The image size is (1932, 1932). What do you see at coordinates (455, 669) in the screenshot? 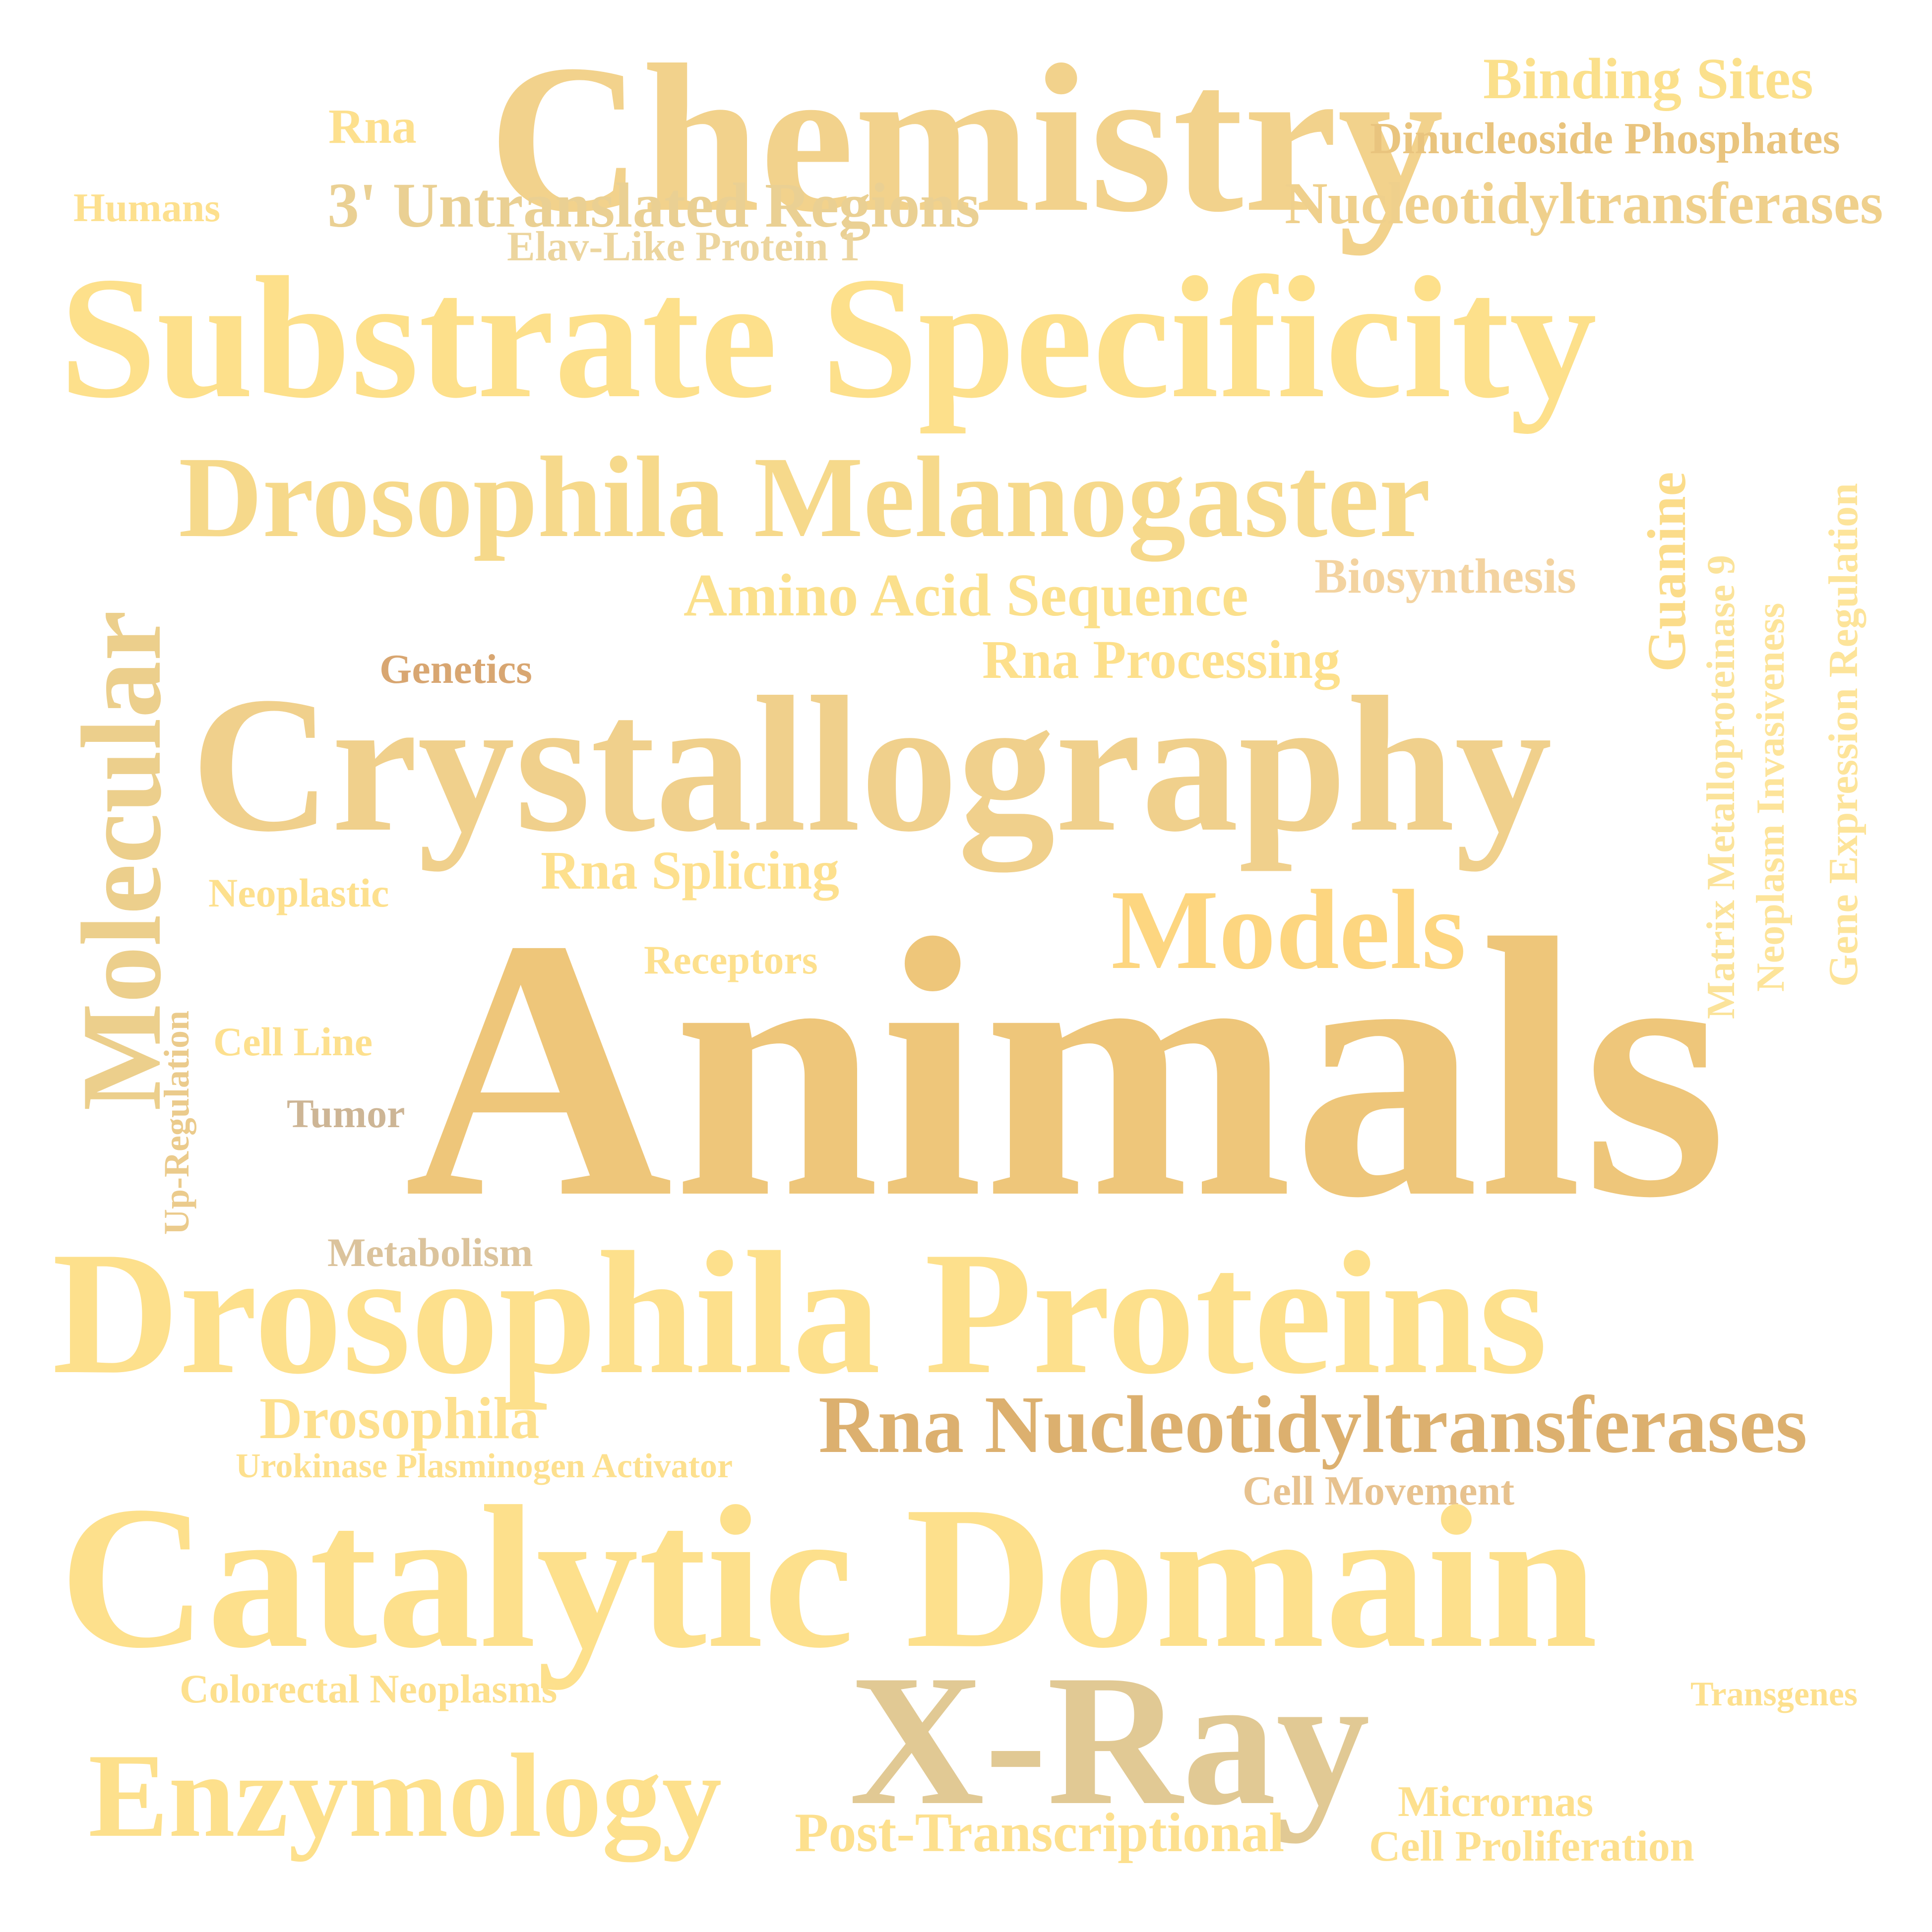
I see `word-genetics: Genetics` at bounding box center [455, 669].